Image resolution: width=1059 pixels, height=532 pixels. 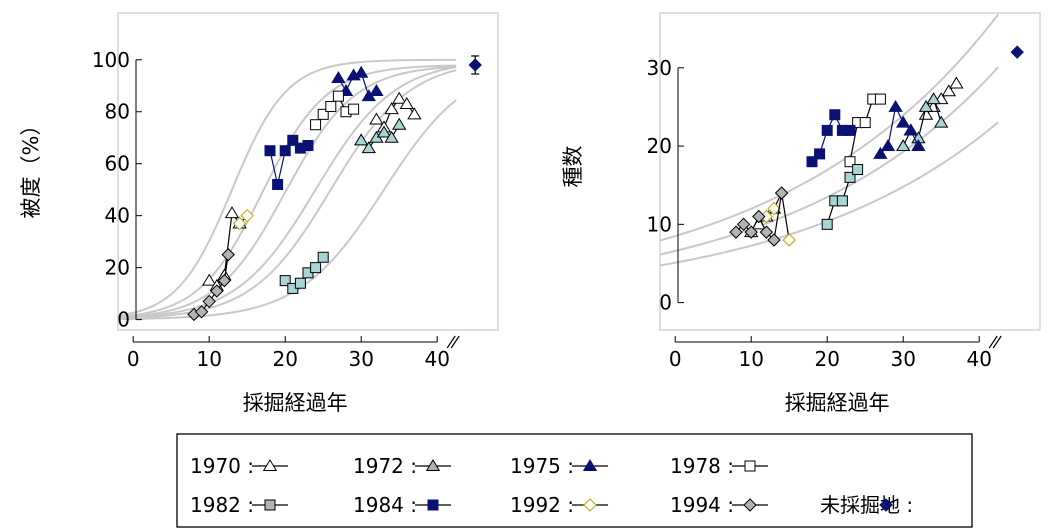 I want to click on series-未採掘地, so click(x=1017, y=52).